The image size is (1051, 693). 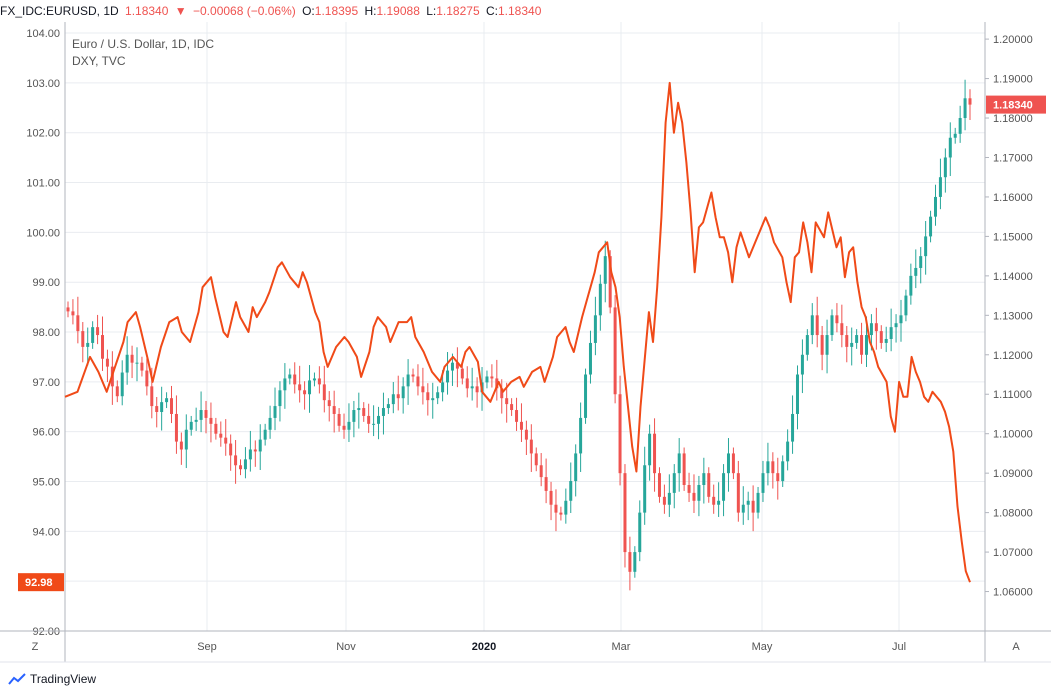 I want to click on tradingview-icon, so click(x=17, y=679).